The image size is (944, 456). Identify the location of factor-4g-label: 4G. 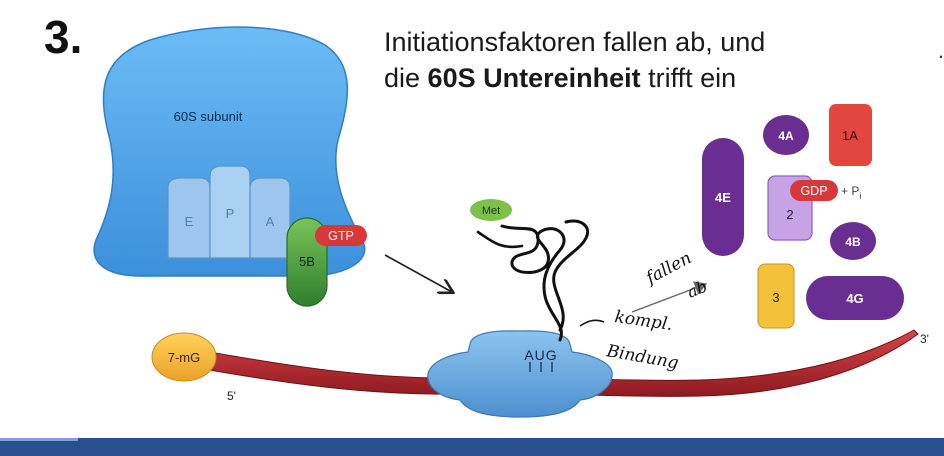
(854, 298).